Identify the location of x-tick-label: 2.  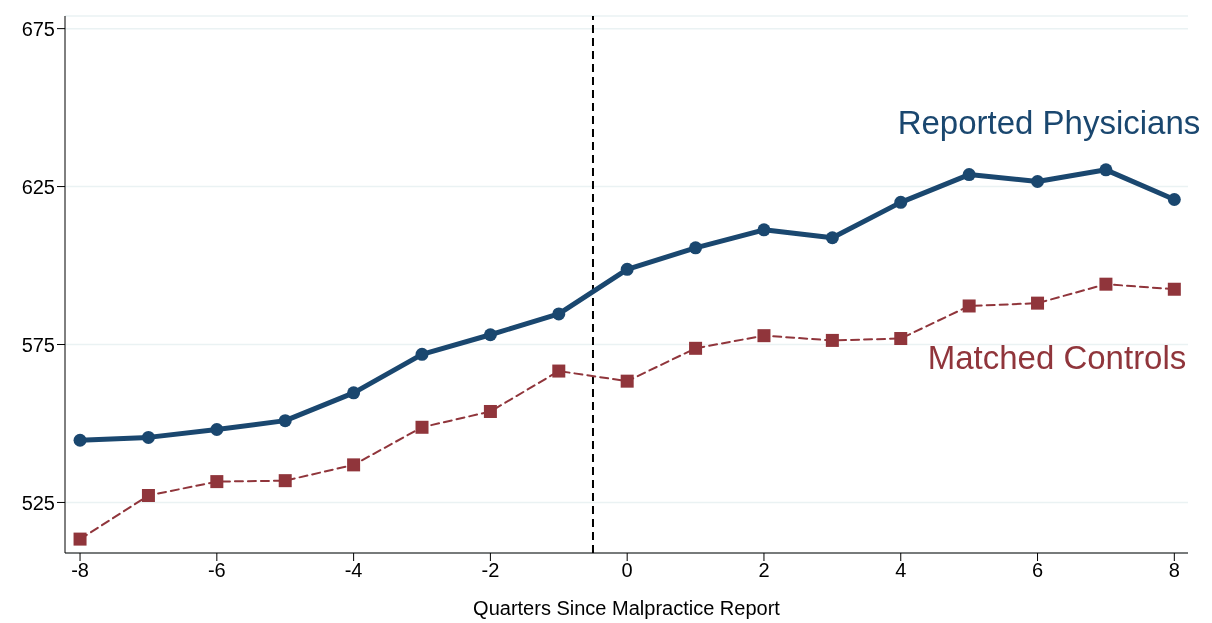
(764, 570).